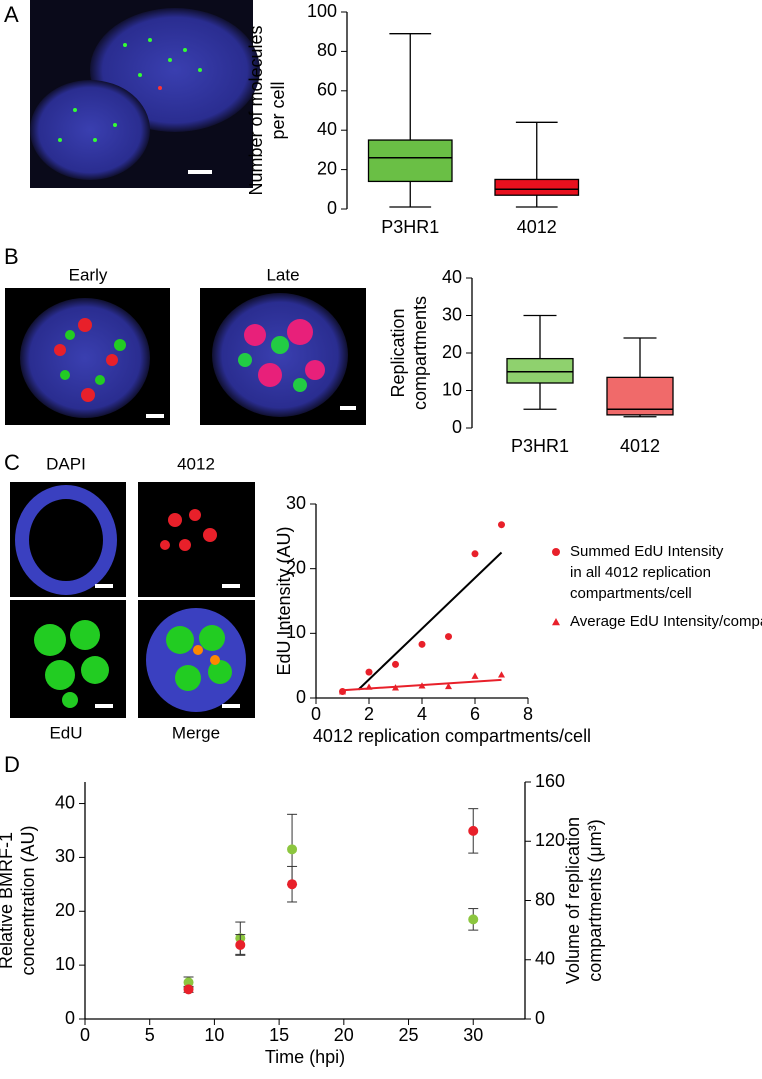  Describe the element at coordinates (473, 1035) in the screenshot. I see `x-tick-label: 30` at that location.